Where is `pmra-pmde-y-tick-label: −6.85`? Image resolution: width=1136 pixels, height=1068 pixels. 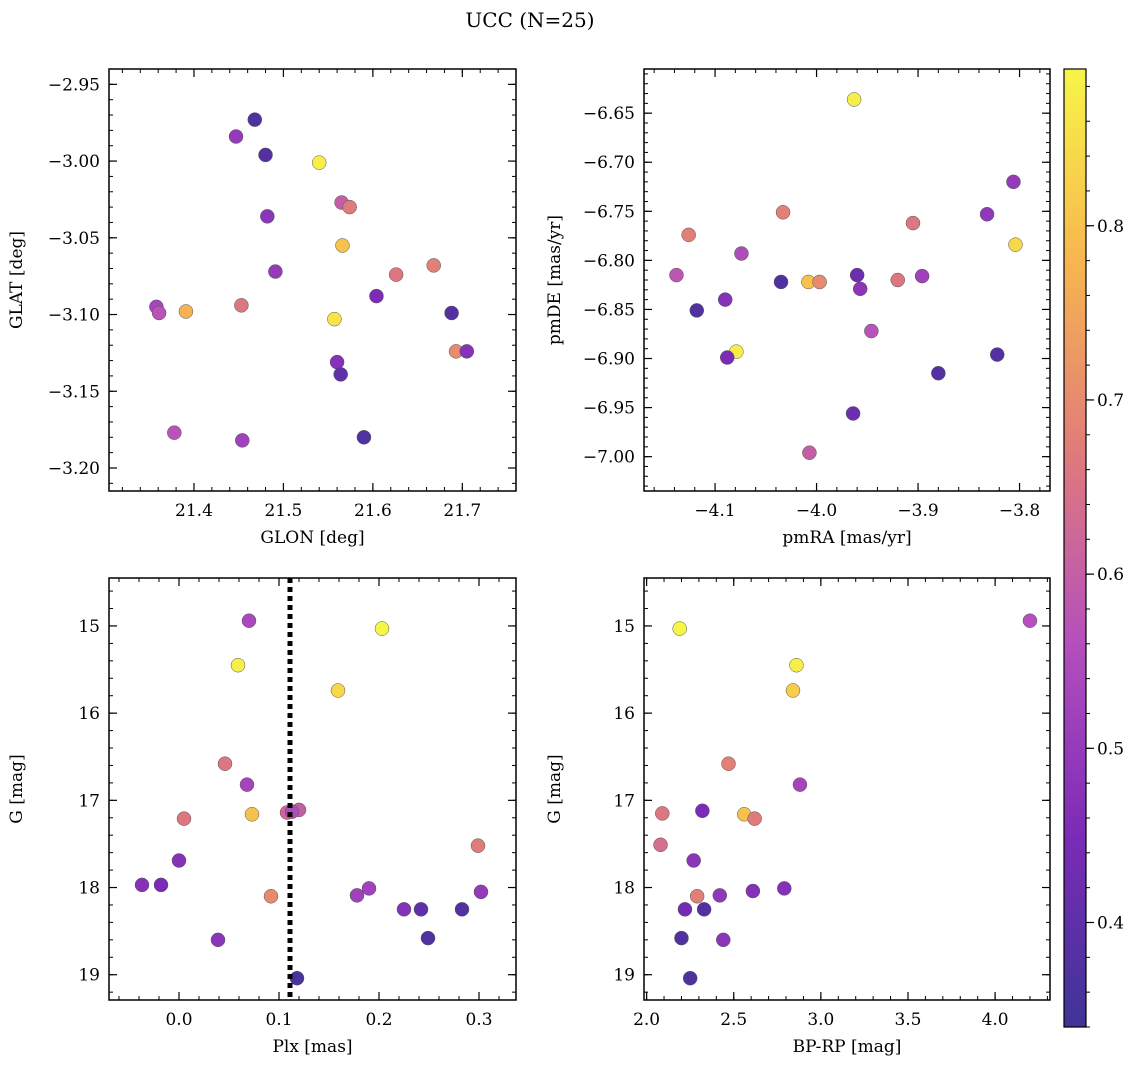 pmra-pmde-y-tick-label: −6.85 is located at coordinates (609, 310).